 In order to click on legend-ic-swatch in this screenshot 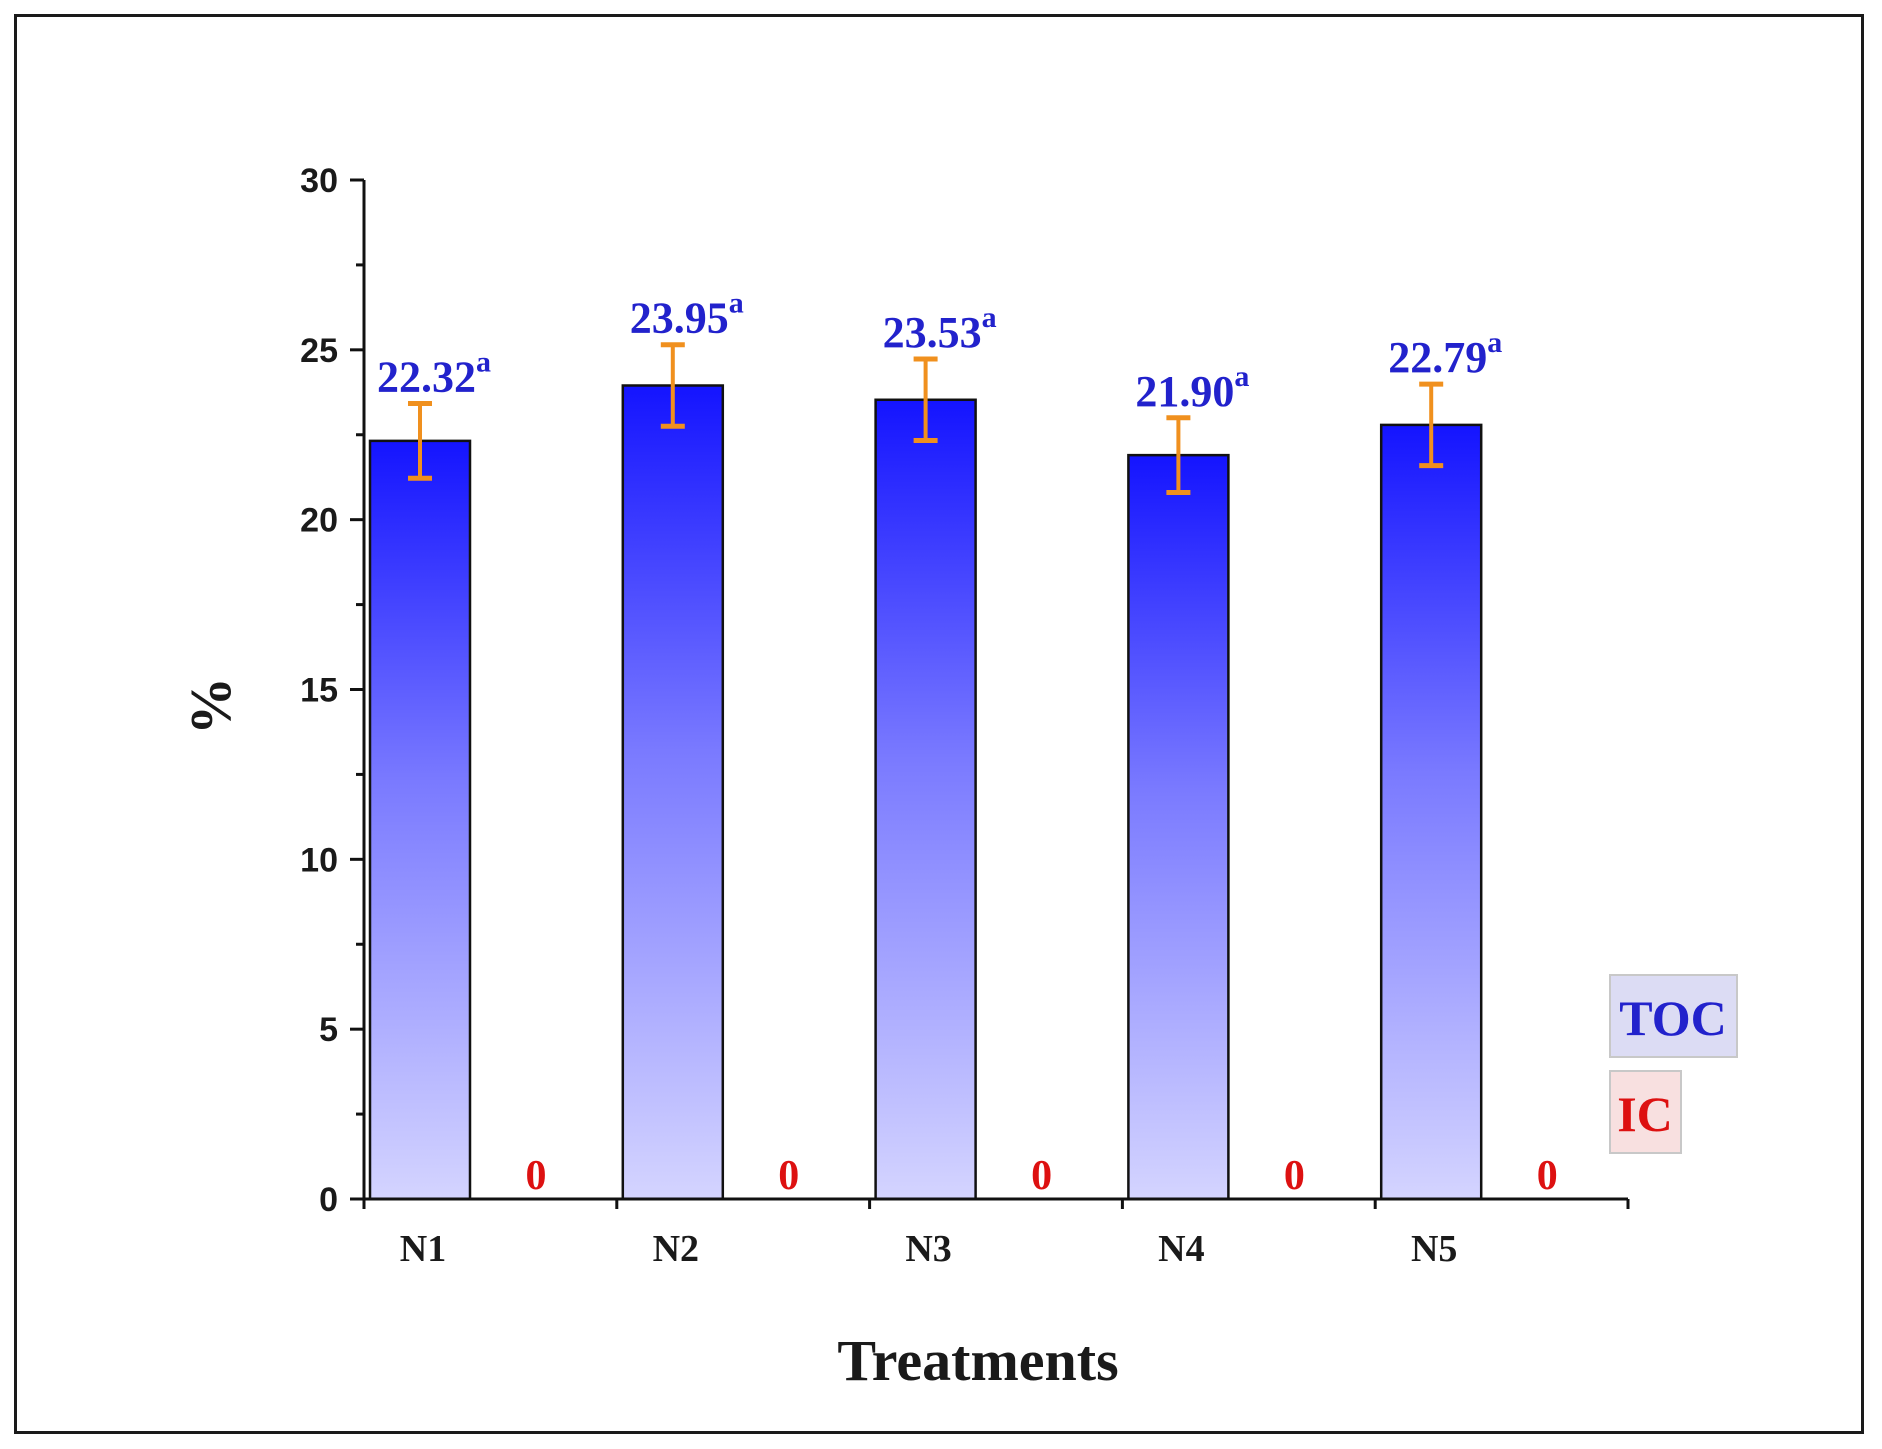, I will do `click(1645, 1112)`.